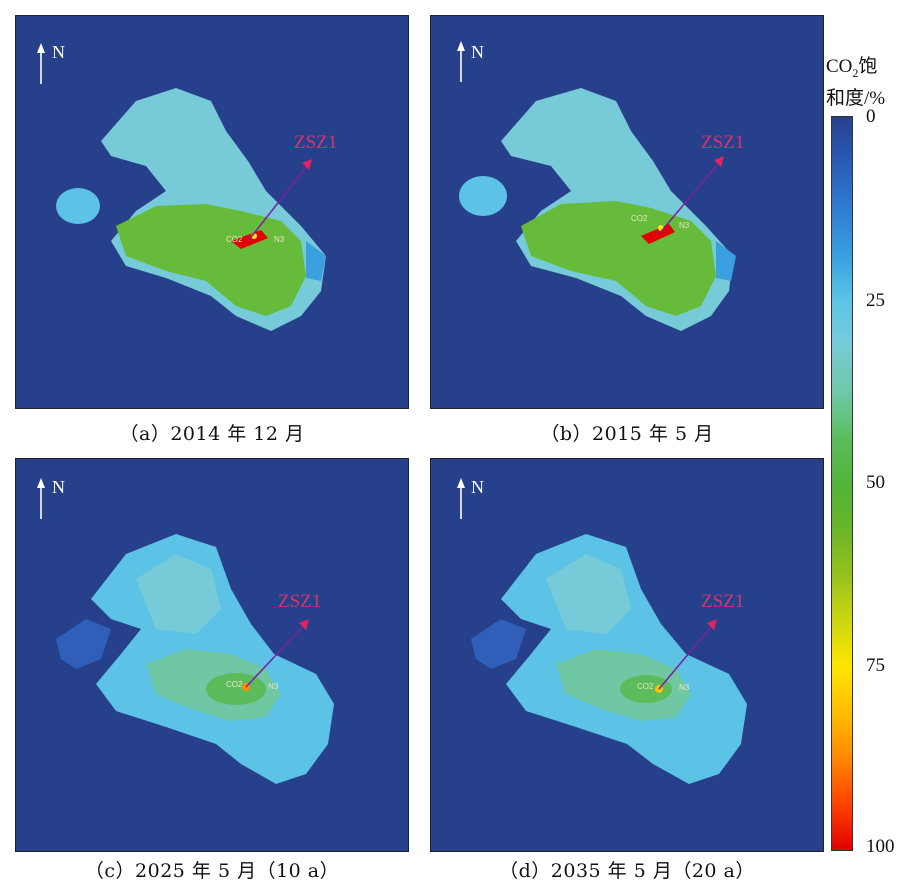 Image resolution: width=920 pixels, height=883 pixels. I want to click on colorbar-tick: 50, so click(875, 482).